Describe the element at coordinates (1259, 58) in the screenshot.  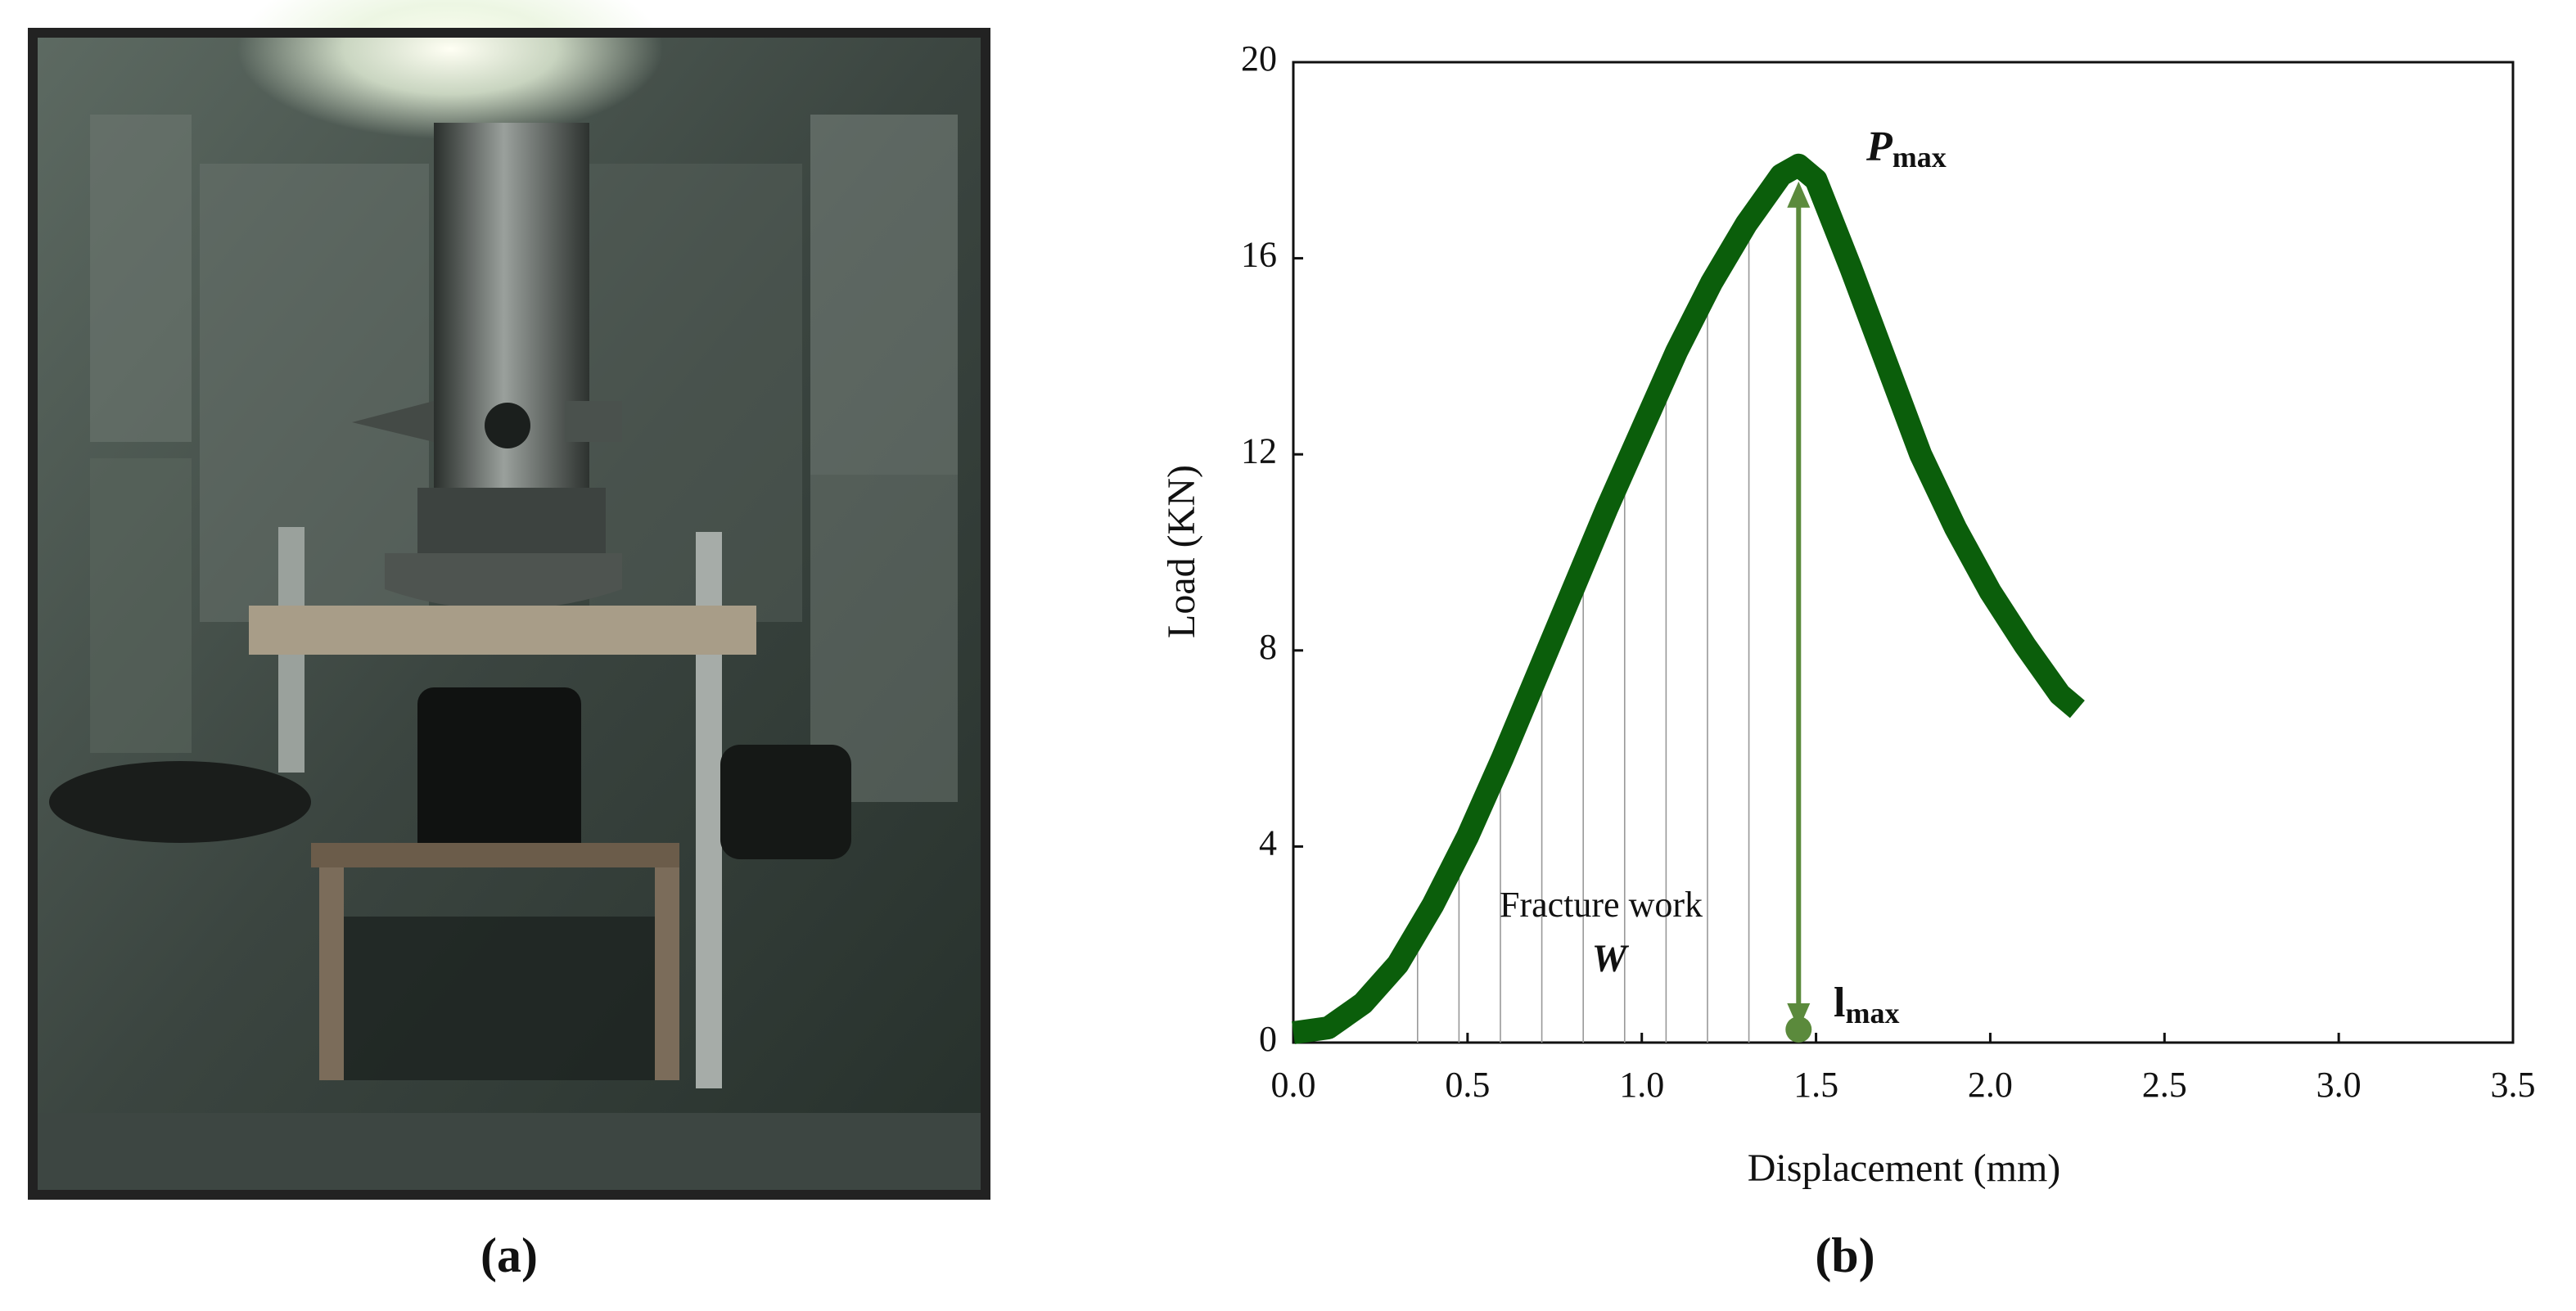
I see `y-tick-label: 20` at that location.